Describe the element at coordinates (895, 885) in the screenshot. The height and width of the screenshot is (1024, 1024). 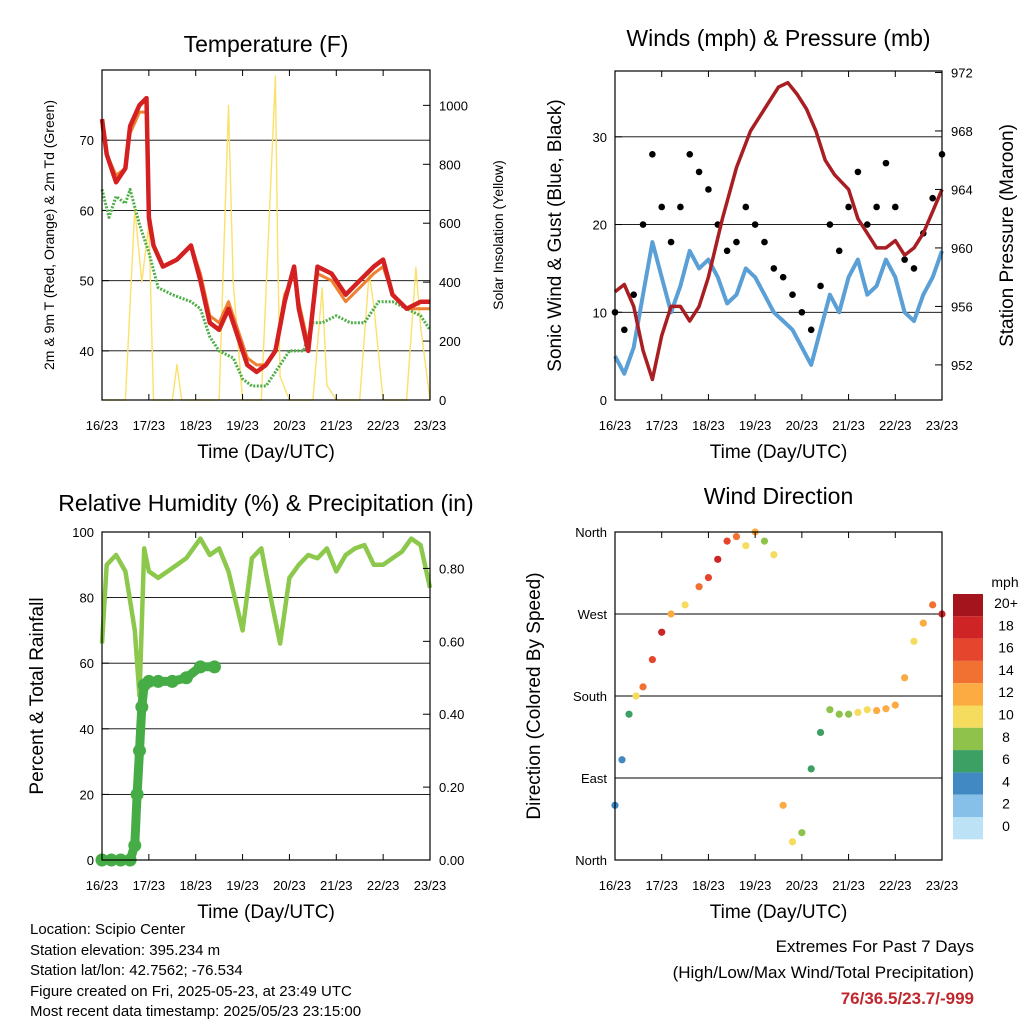
I see `direction-x-tick-label: 22/23` at that location.